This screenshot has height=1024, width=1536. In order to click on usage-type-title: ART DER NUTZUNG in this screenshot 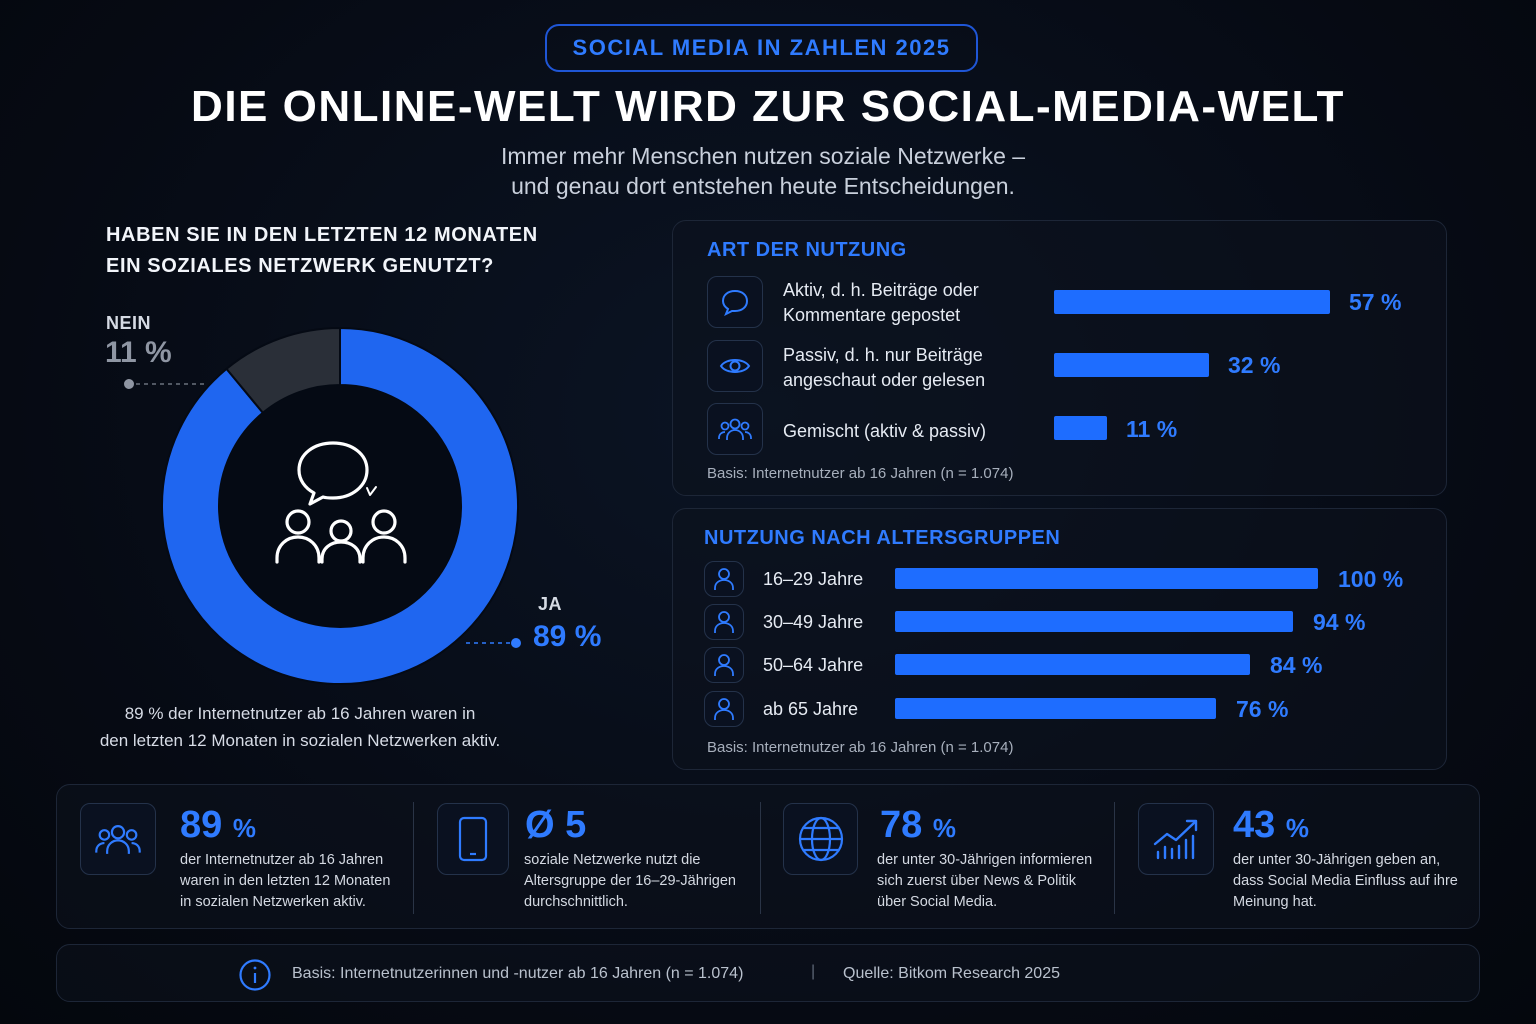, I will do `click(807, 250)`.